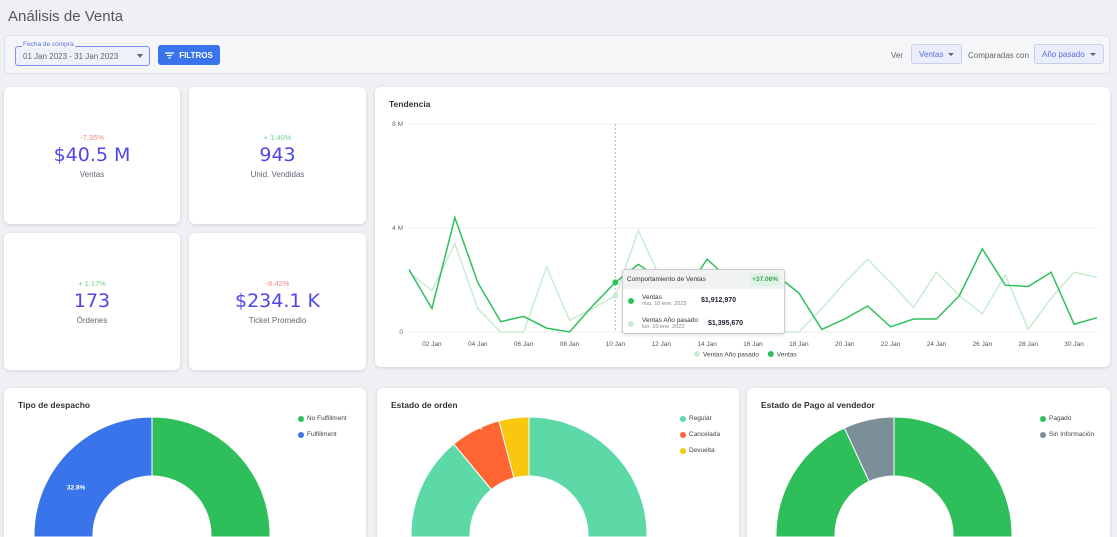 This screenshot has height=537, width=1117. What do you see at coordinates (799, 344) in the screenshot?
I see `x-tick-label: 18 Jan` at bounding box center [799, 344].